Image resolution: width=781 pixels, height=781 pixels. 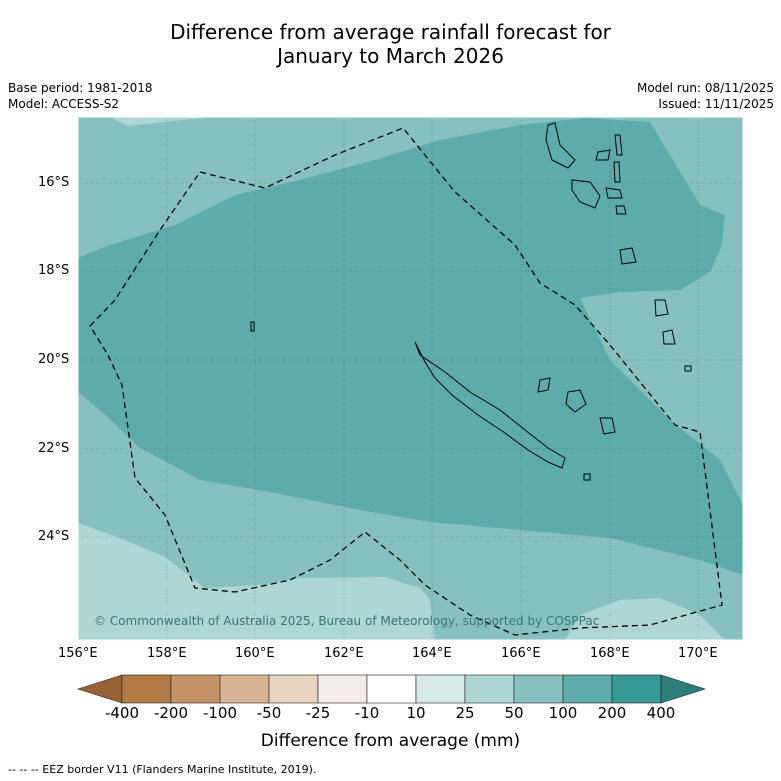 What do you see at coordinates (645, 619) in the screenshot?
I see `zone-25-50-southeast` at bounding box center [645, 619].